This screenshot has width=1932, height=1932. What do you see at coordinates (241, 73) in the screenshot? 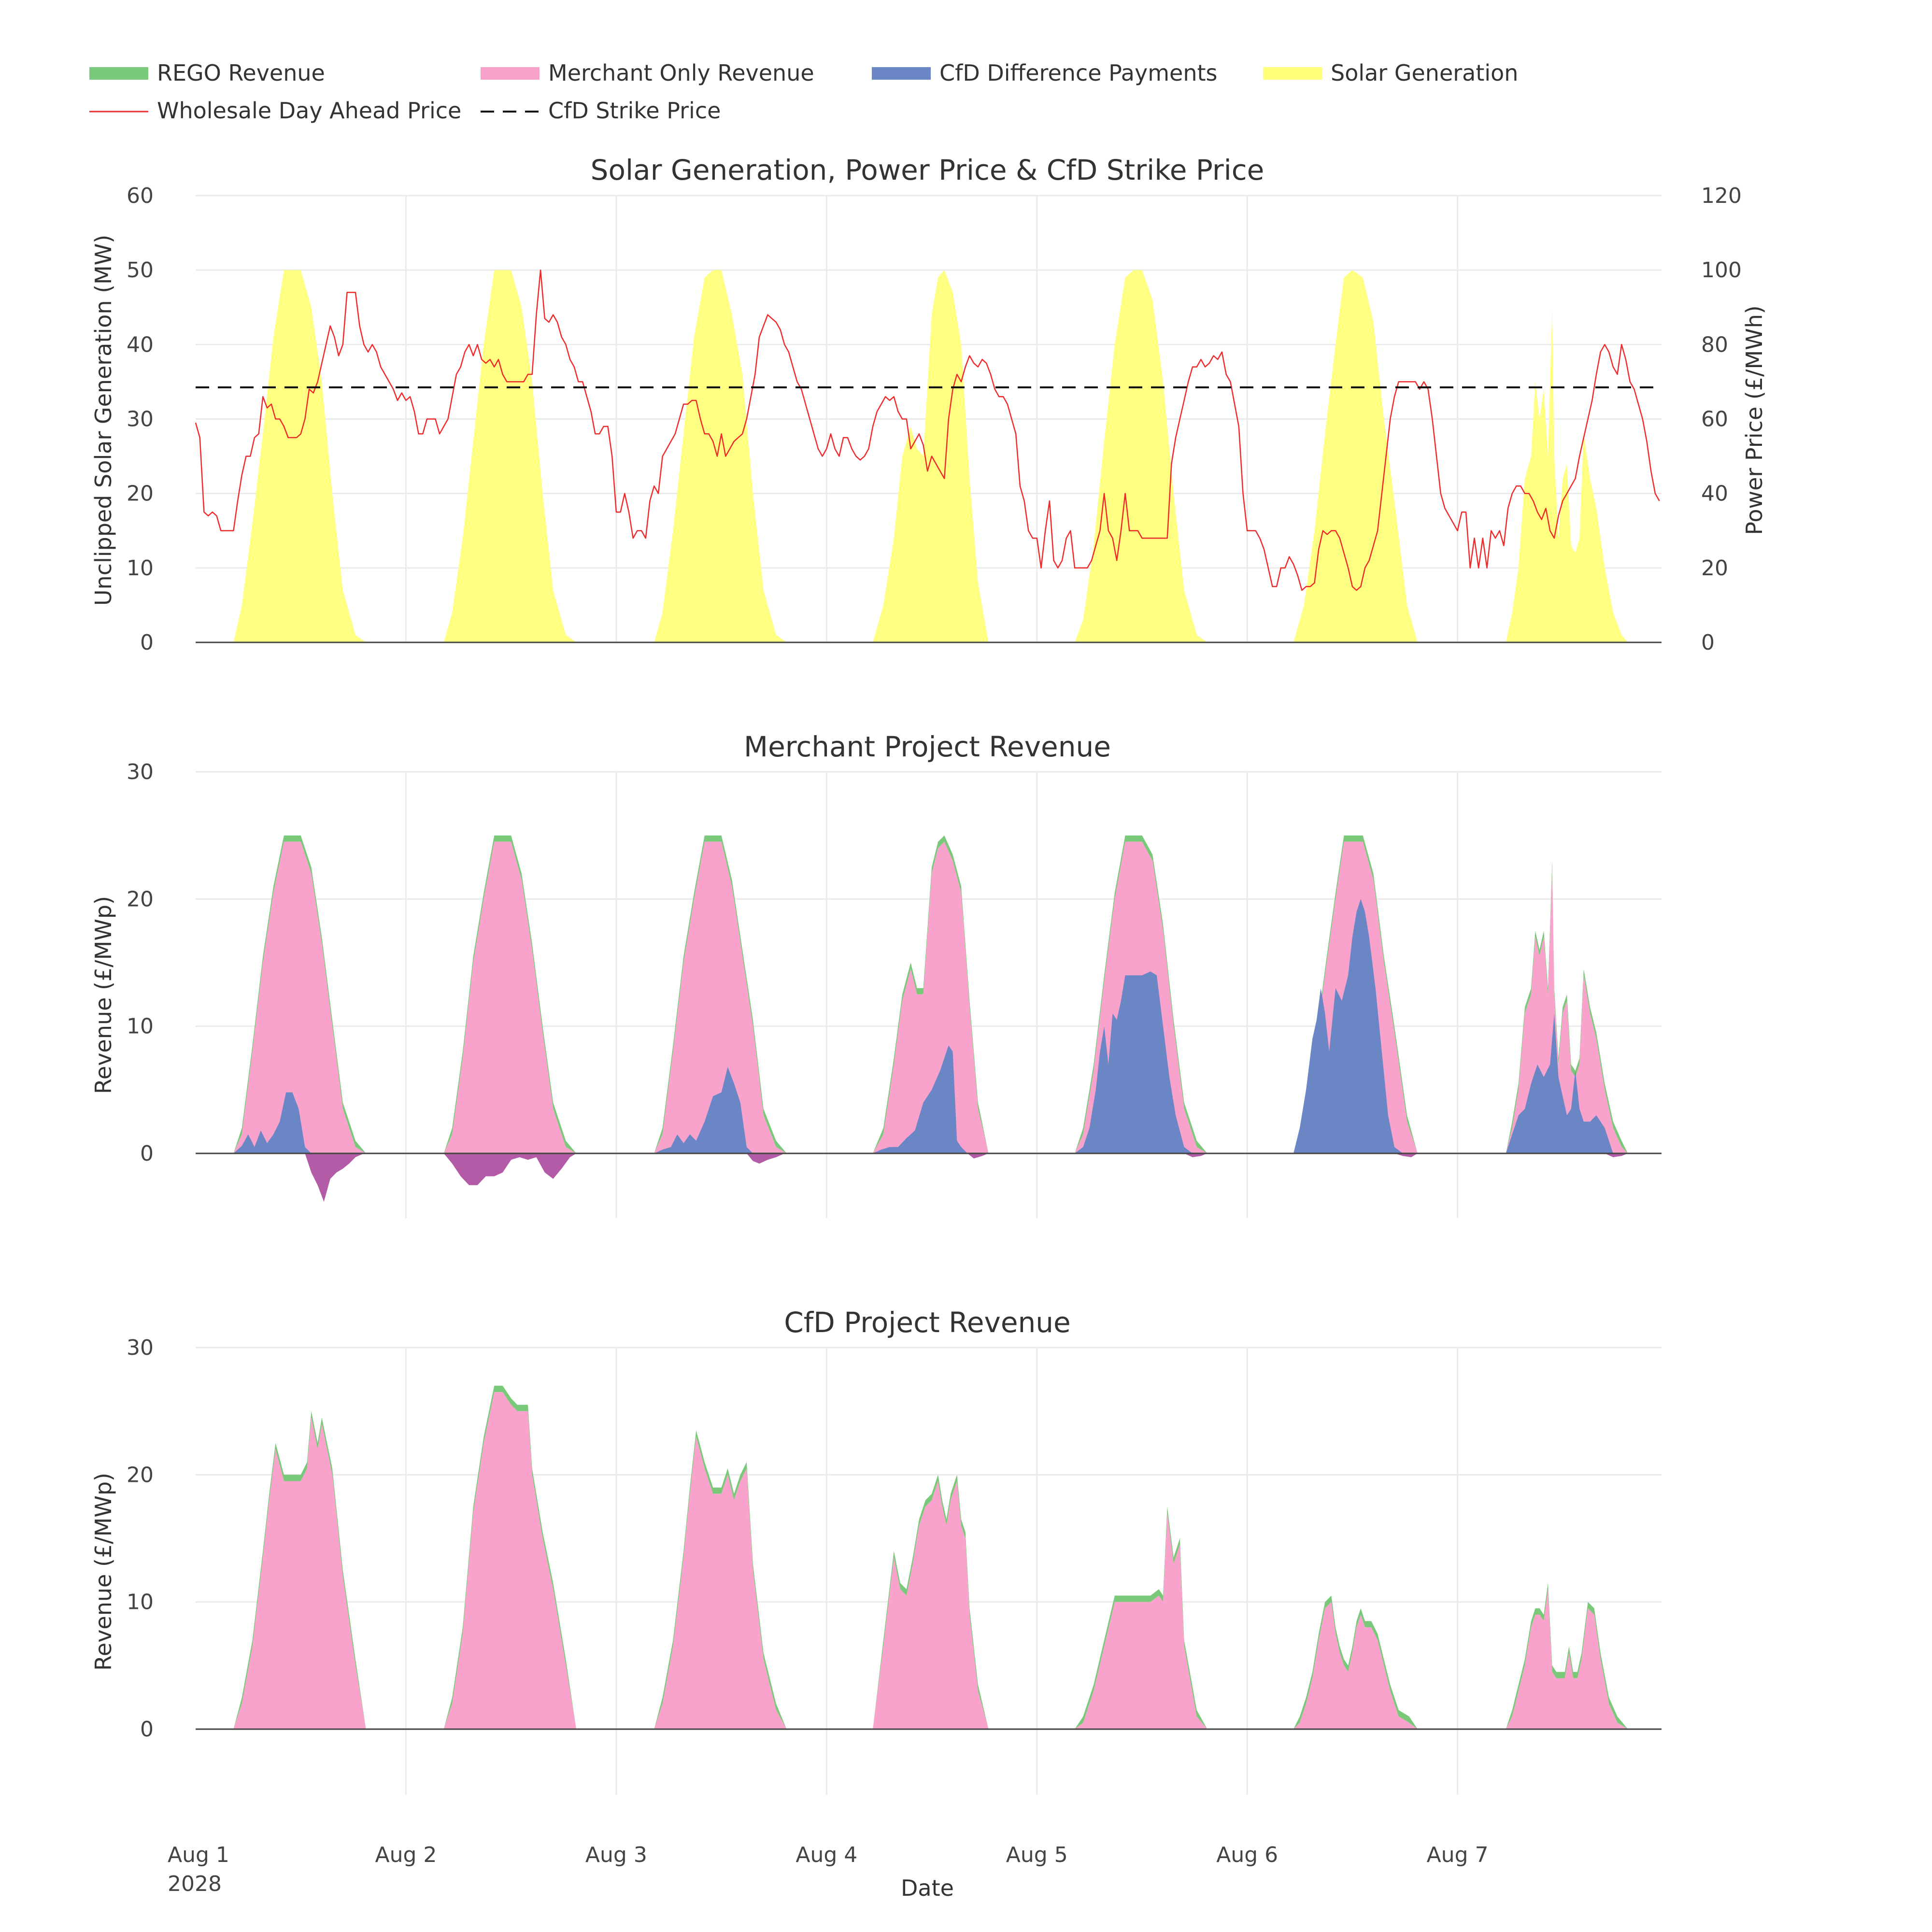
I see `legend-label: REGO Revenue` at bounding box center [241, 73].